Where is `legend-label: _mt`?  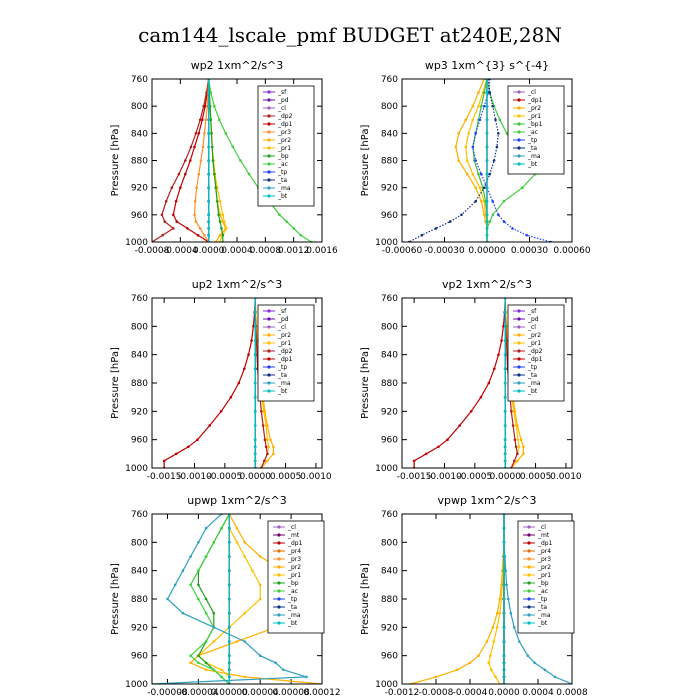
legend-label: _mt is located at coordinates (293, 535).